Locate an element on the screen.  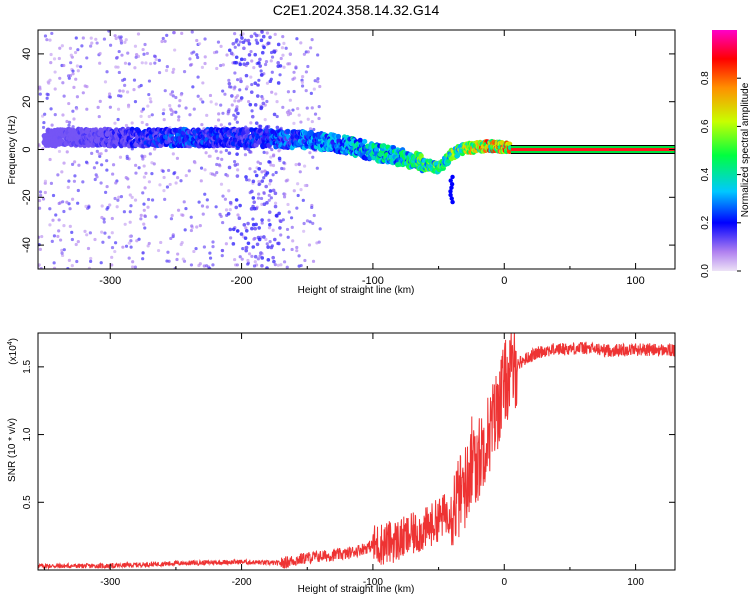
x-tick-label: 0 is located at coordinates (504, 281).